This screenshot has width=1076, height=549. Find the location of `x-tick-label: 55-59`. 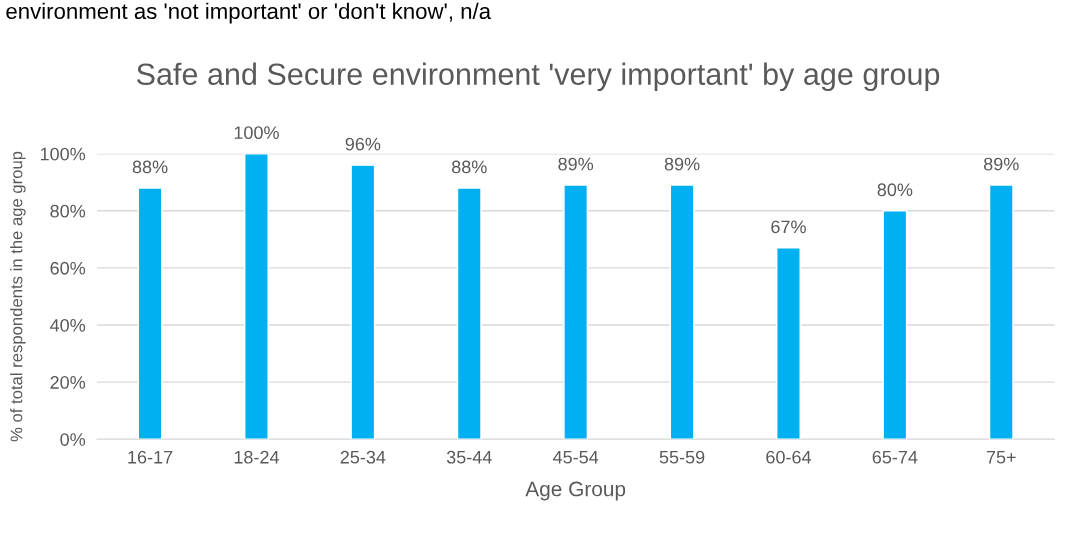

x-tick-label: 55-59 is located at coordinates (682, 457).